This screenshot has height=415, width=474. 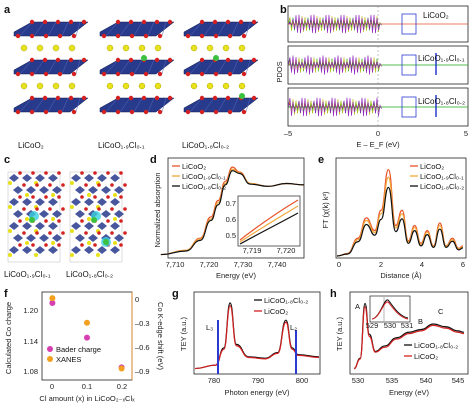 I want to click on o-k-xlabel: Energy (eV), so click(x=409, y=392).